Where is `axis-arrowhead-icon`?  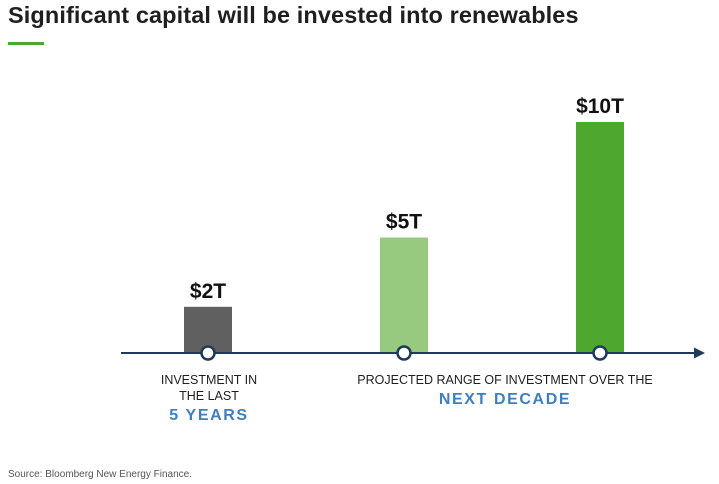 axis-arrowhead-icon is located at coordinates (699, 353).